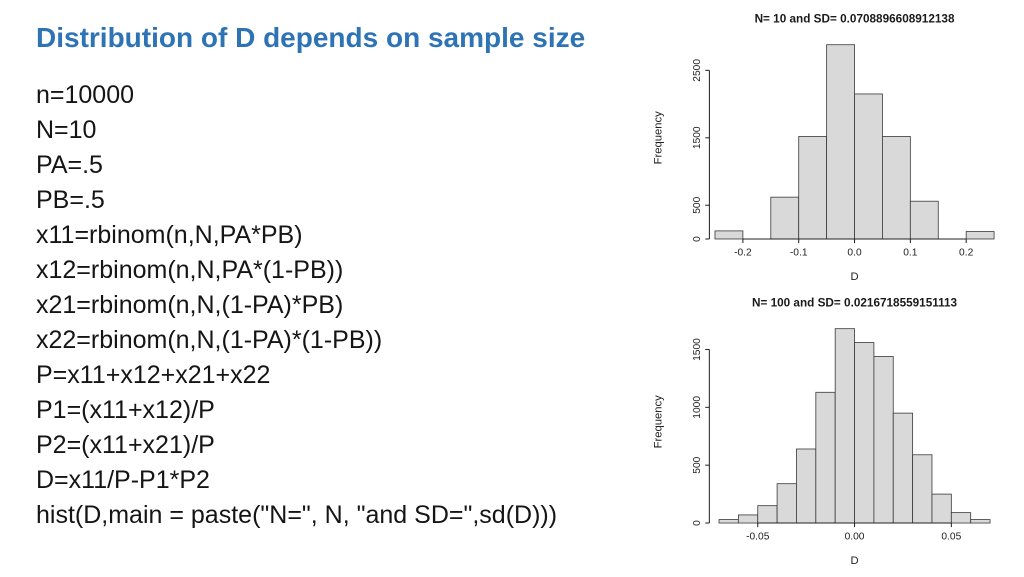 This screenshot has height=577, width=1024. I want to click on code-line: PA=.5, so click(69, 165).